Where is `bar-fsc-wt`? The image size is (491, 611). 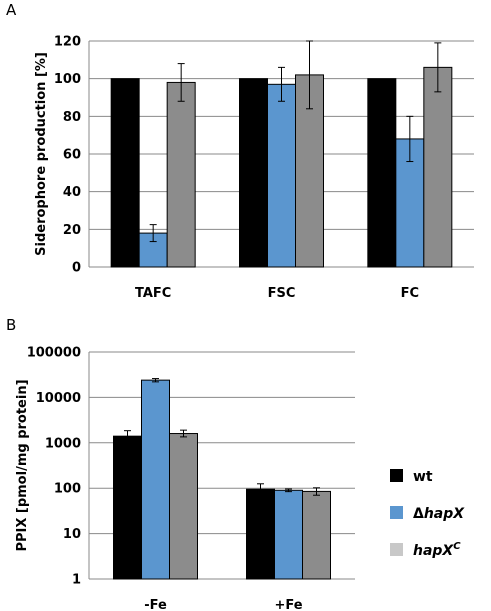
bar-fsc-wt is located at coordinates (253, 173).